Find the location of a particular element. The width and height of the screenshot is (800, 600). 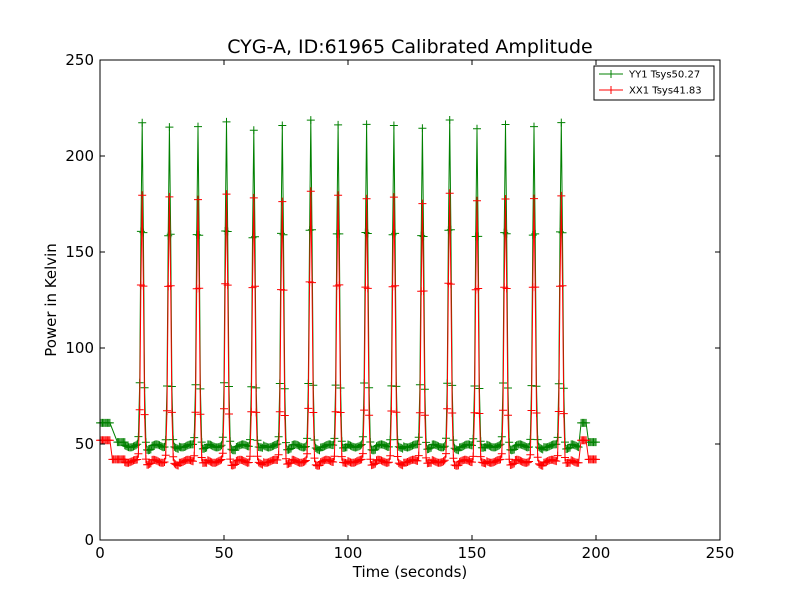

x-tick-label: 150 is located at coordinates (472, 553).